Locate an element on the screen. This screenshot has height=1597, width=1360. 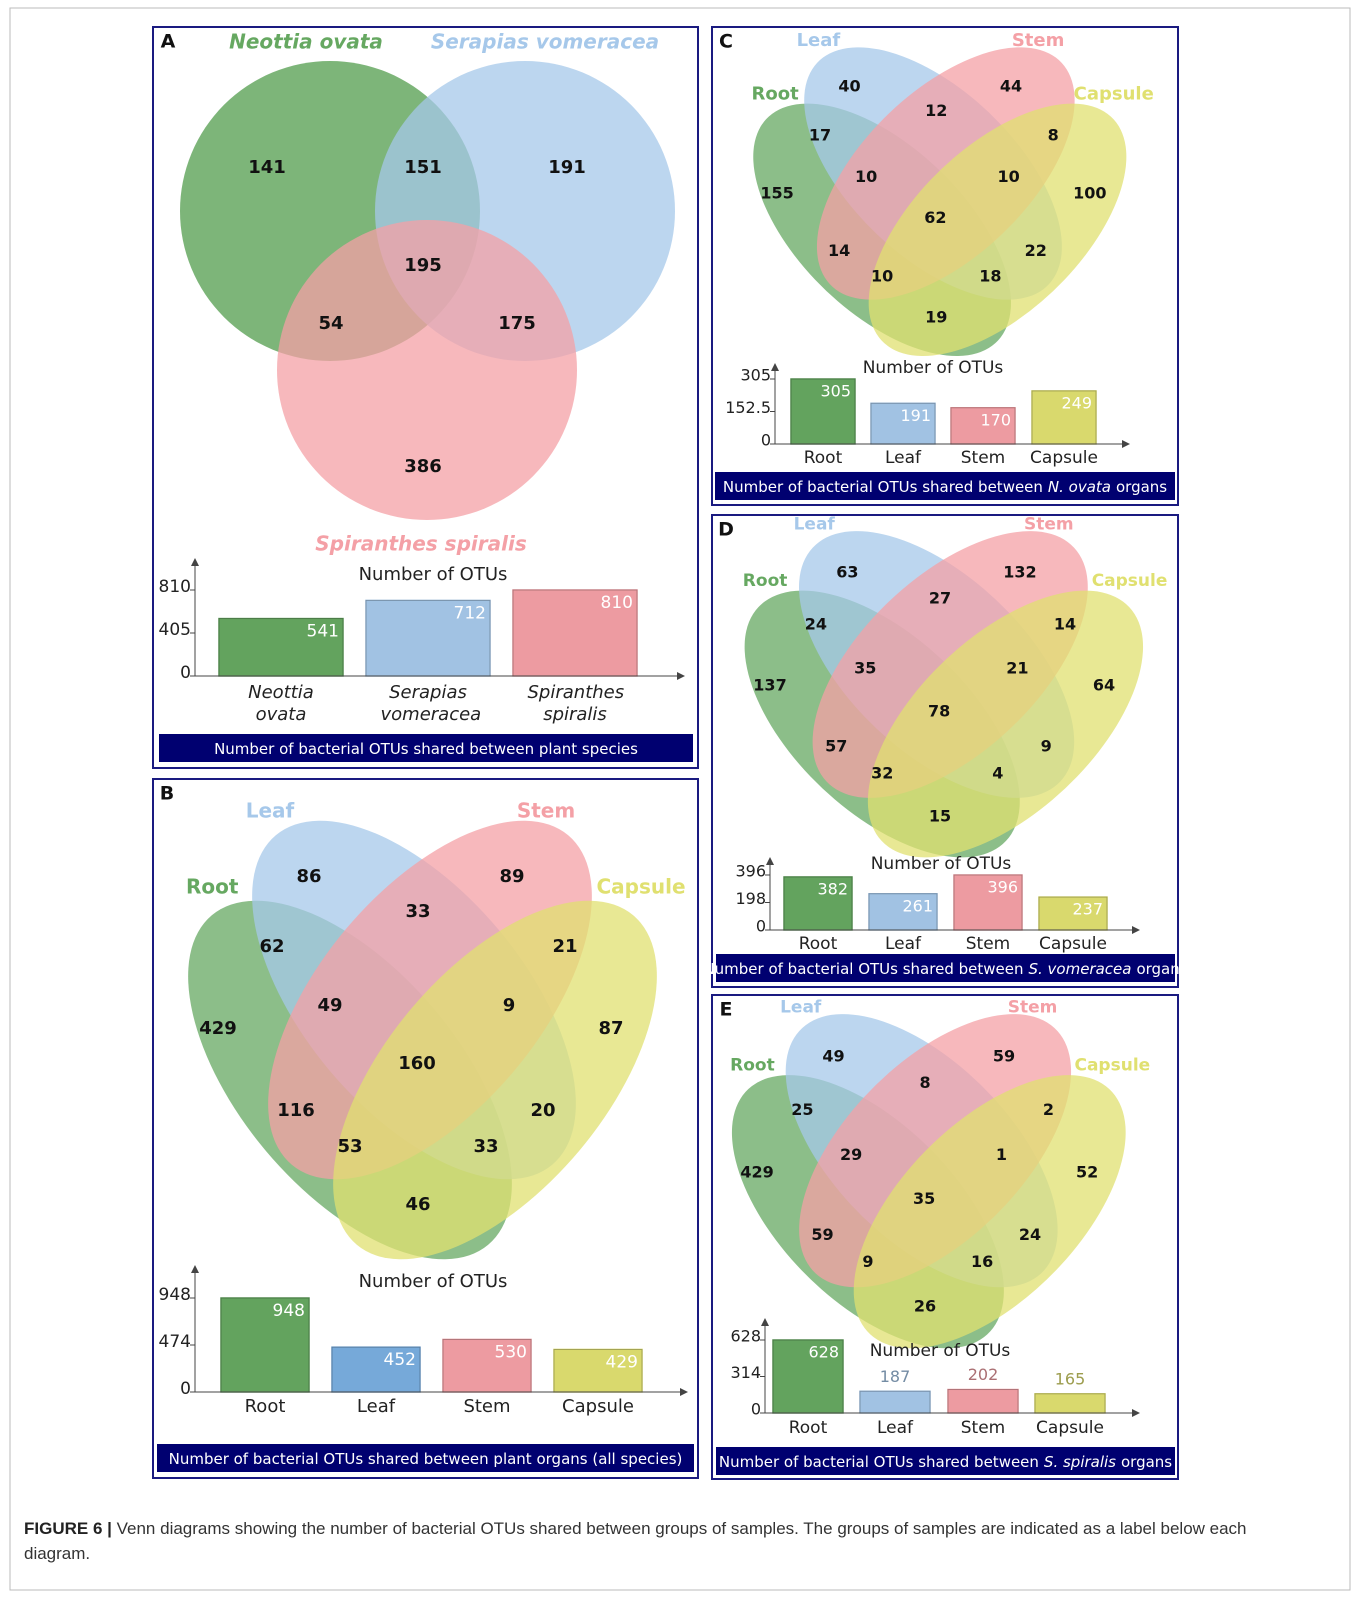
y-tick-label: 474 is located at coordinates (175, 1342).